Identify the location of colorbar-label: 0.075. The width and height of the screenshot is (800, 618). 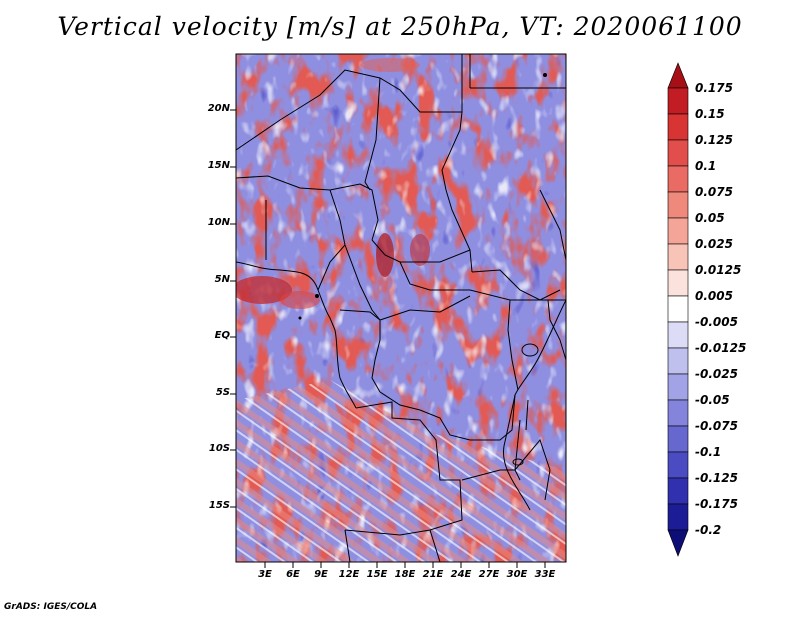
(714, 192).